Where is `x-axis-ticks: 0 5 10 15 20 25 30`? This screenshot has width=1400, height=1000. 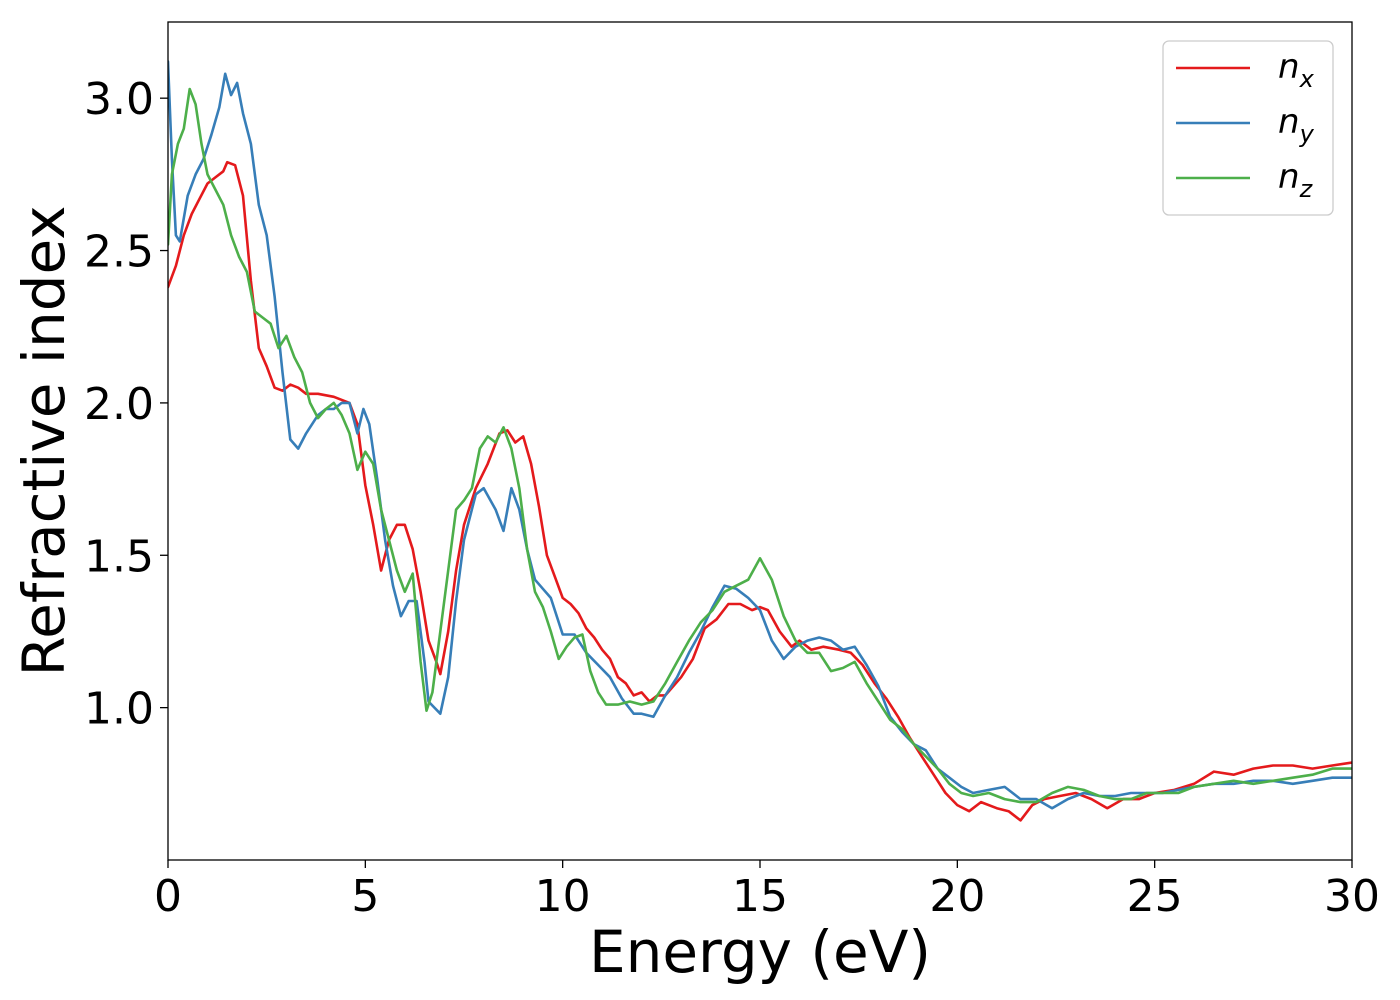
x-axis-ticks: 0 5 10 15 20 25 30 is located at coordinates (767, 891).